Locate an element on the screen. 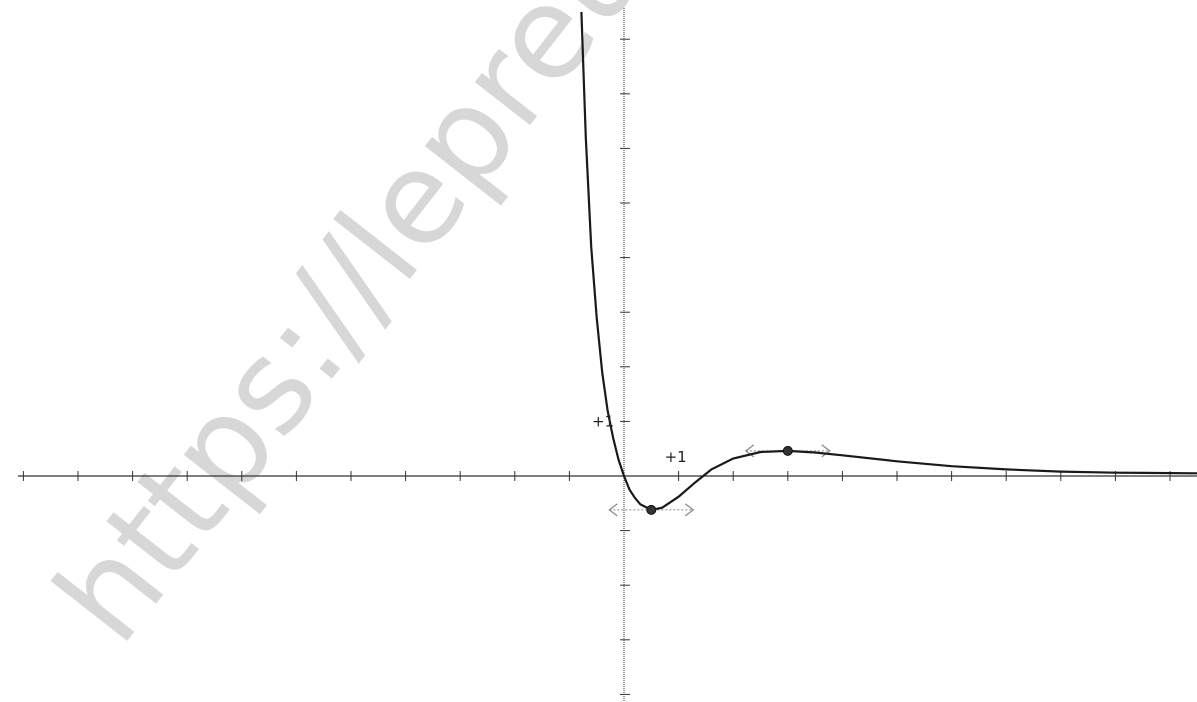 The image size is (1197, 702). extremum-points is located at coordinates (719, 480).